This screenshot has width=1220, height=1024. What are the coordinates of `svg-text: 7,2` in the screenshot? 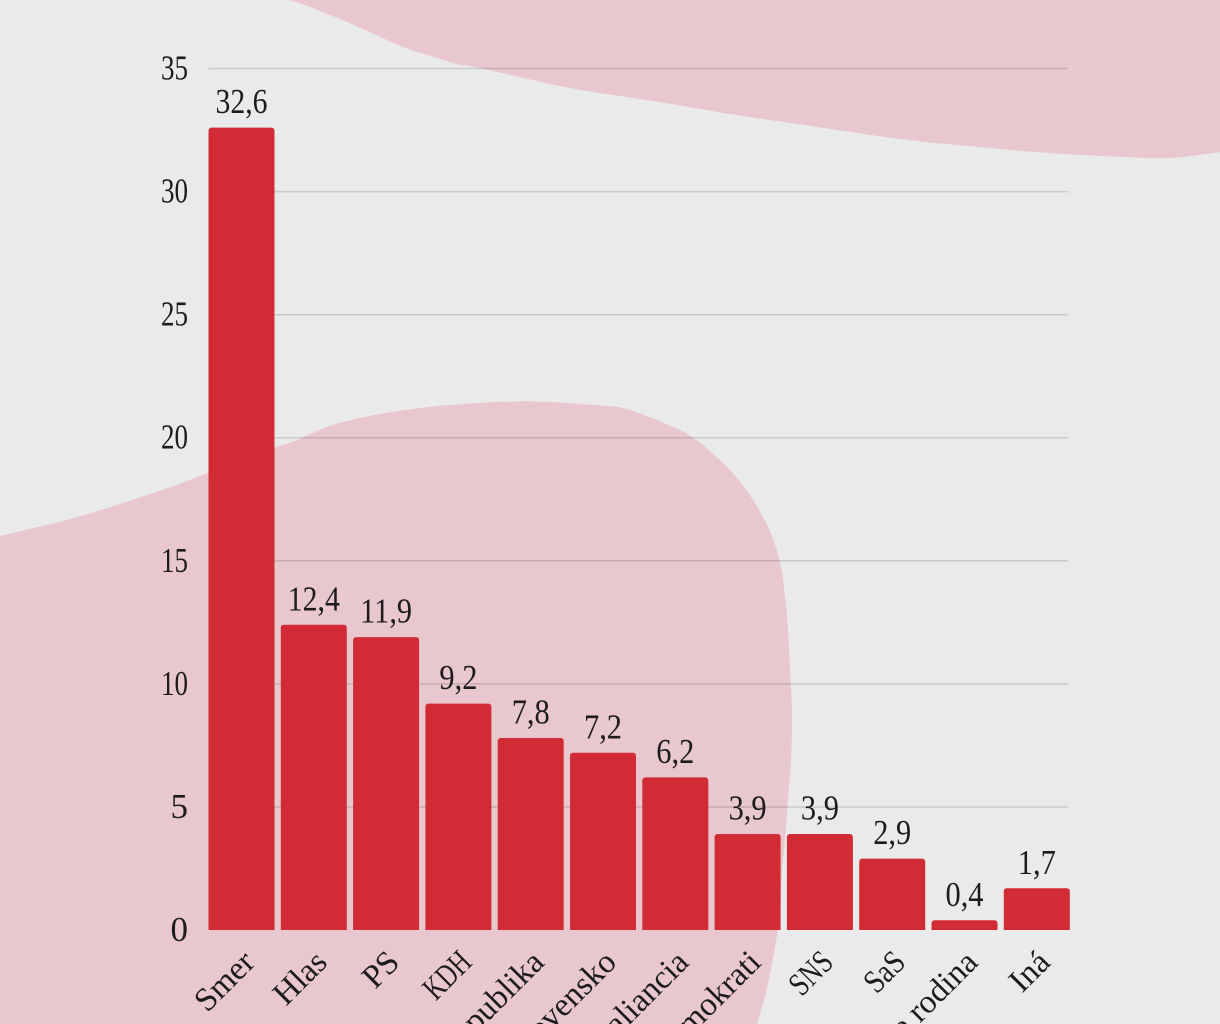 It's located at (603, 726).